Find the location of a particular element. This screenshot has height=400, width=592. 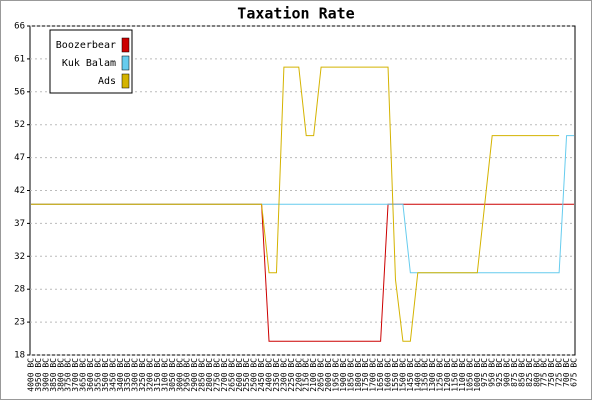

y-tick-label: 52 is located at coordinates (19, 125).